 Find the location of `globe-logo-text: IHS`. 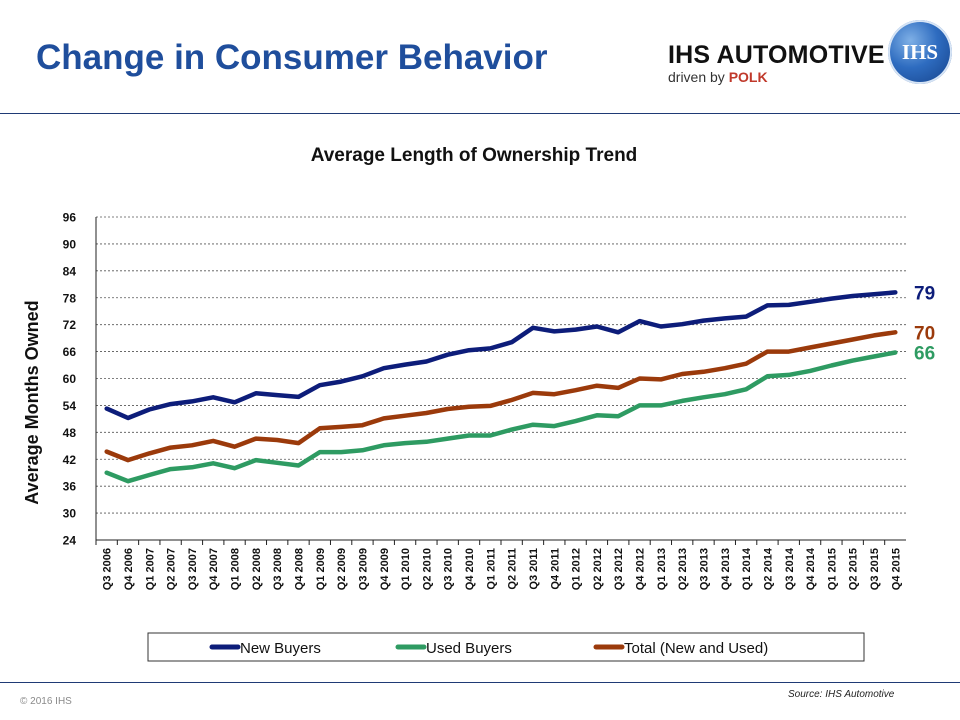

globe-logo-text: IHS is located at coordinates (920, 51).